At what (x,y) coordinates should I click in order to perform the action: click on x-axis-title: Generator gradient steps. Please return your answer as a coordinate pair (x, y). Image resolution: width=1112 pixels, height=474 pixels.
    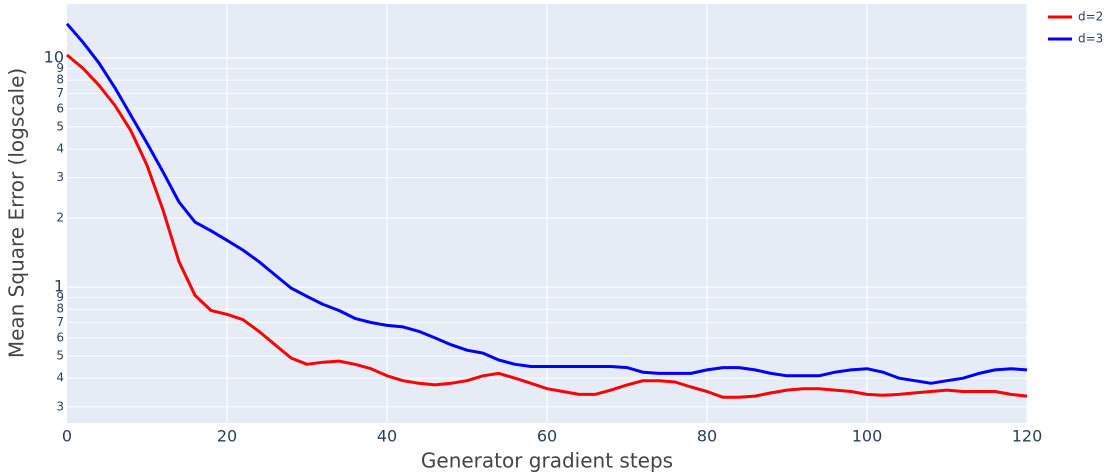
    Looking at the image, I should click on (547, 461).